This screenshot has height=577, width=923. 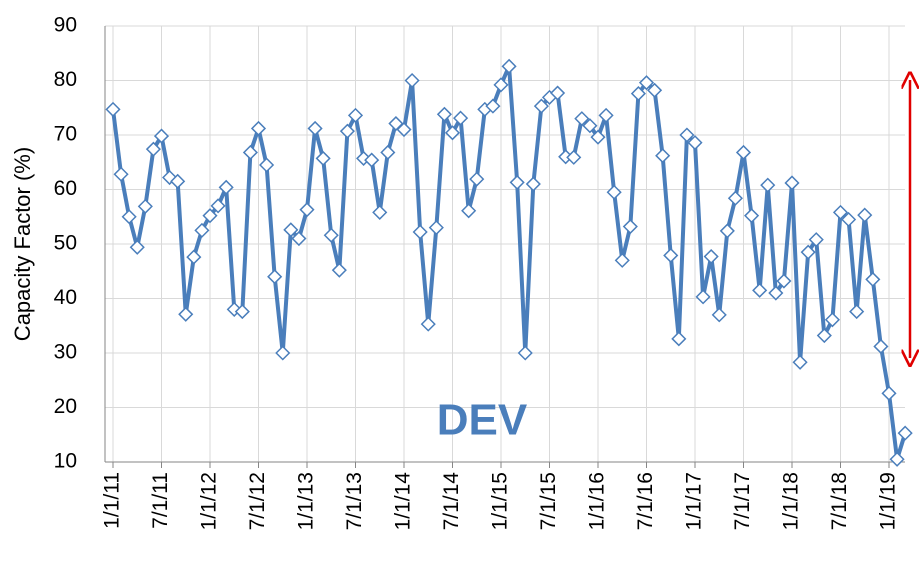 What do you see at coordinates (403, 501) in the screenshot?
I see `x-tick-label: 1/1/14` at bounding box center [403, 501].